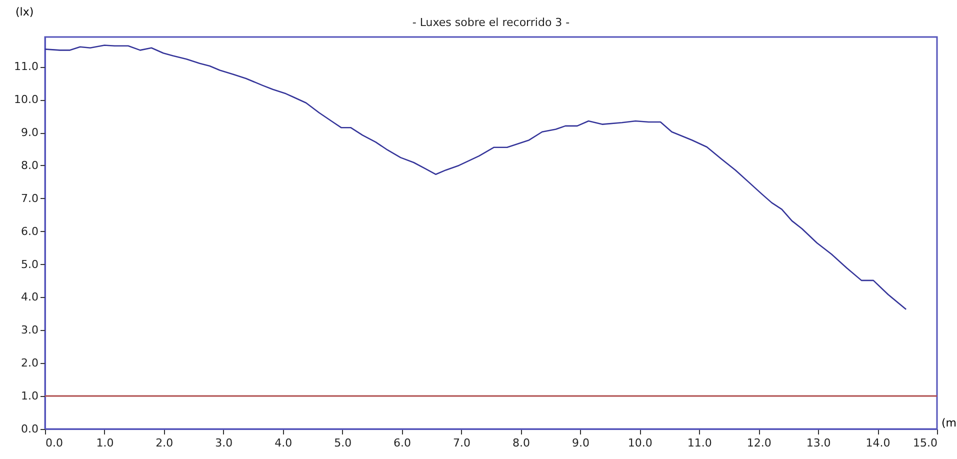 This screenshot has width=957, height=459. Describe the element at coordinates (29, 133) in the screenshot. I see `y-tick-label: 9.0` at that location.